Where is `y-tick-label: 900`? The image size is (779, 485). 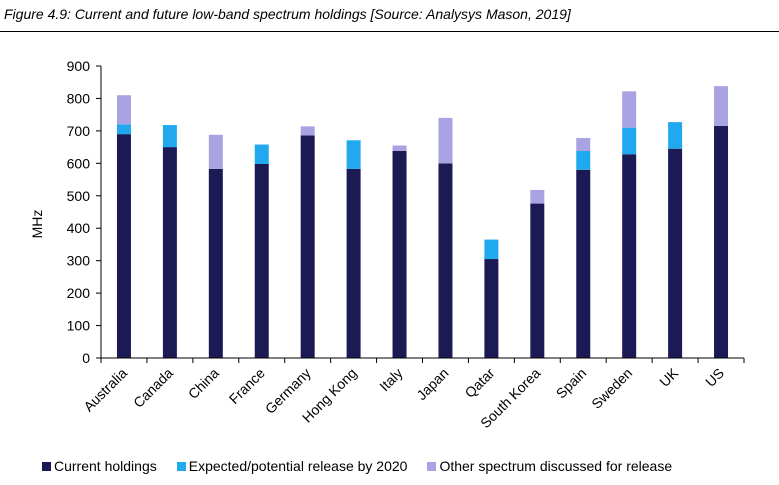
y-tick-label: 900 is located at coordinates (79, 66).